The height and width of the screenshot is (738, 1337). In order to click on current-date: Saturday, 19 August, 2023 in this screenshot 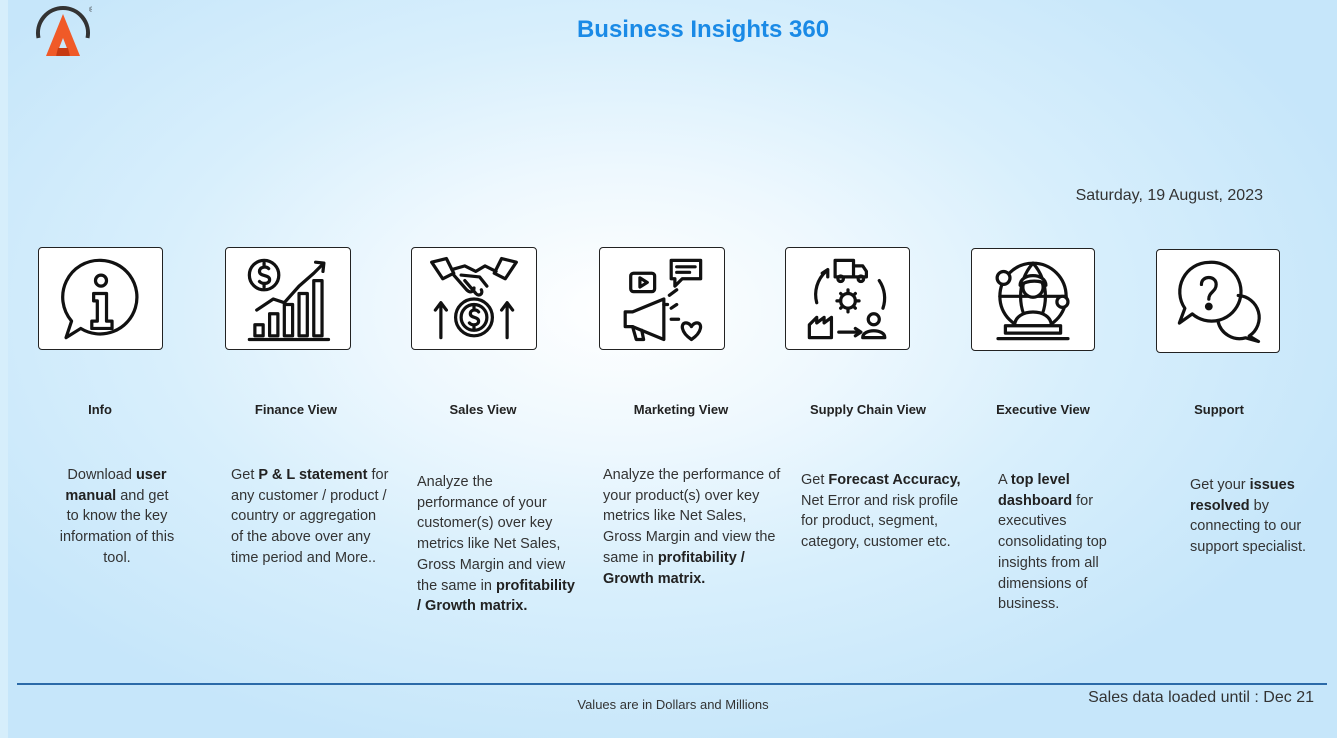, I will do `click(1169, 195)`.